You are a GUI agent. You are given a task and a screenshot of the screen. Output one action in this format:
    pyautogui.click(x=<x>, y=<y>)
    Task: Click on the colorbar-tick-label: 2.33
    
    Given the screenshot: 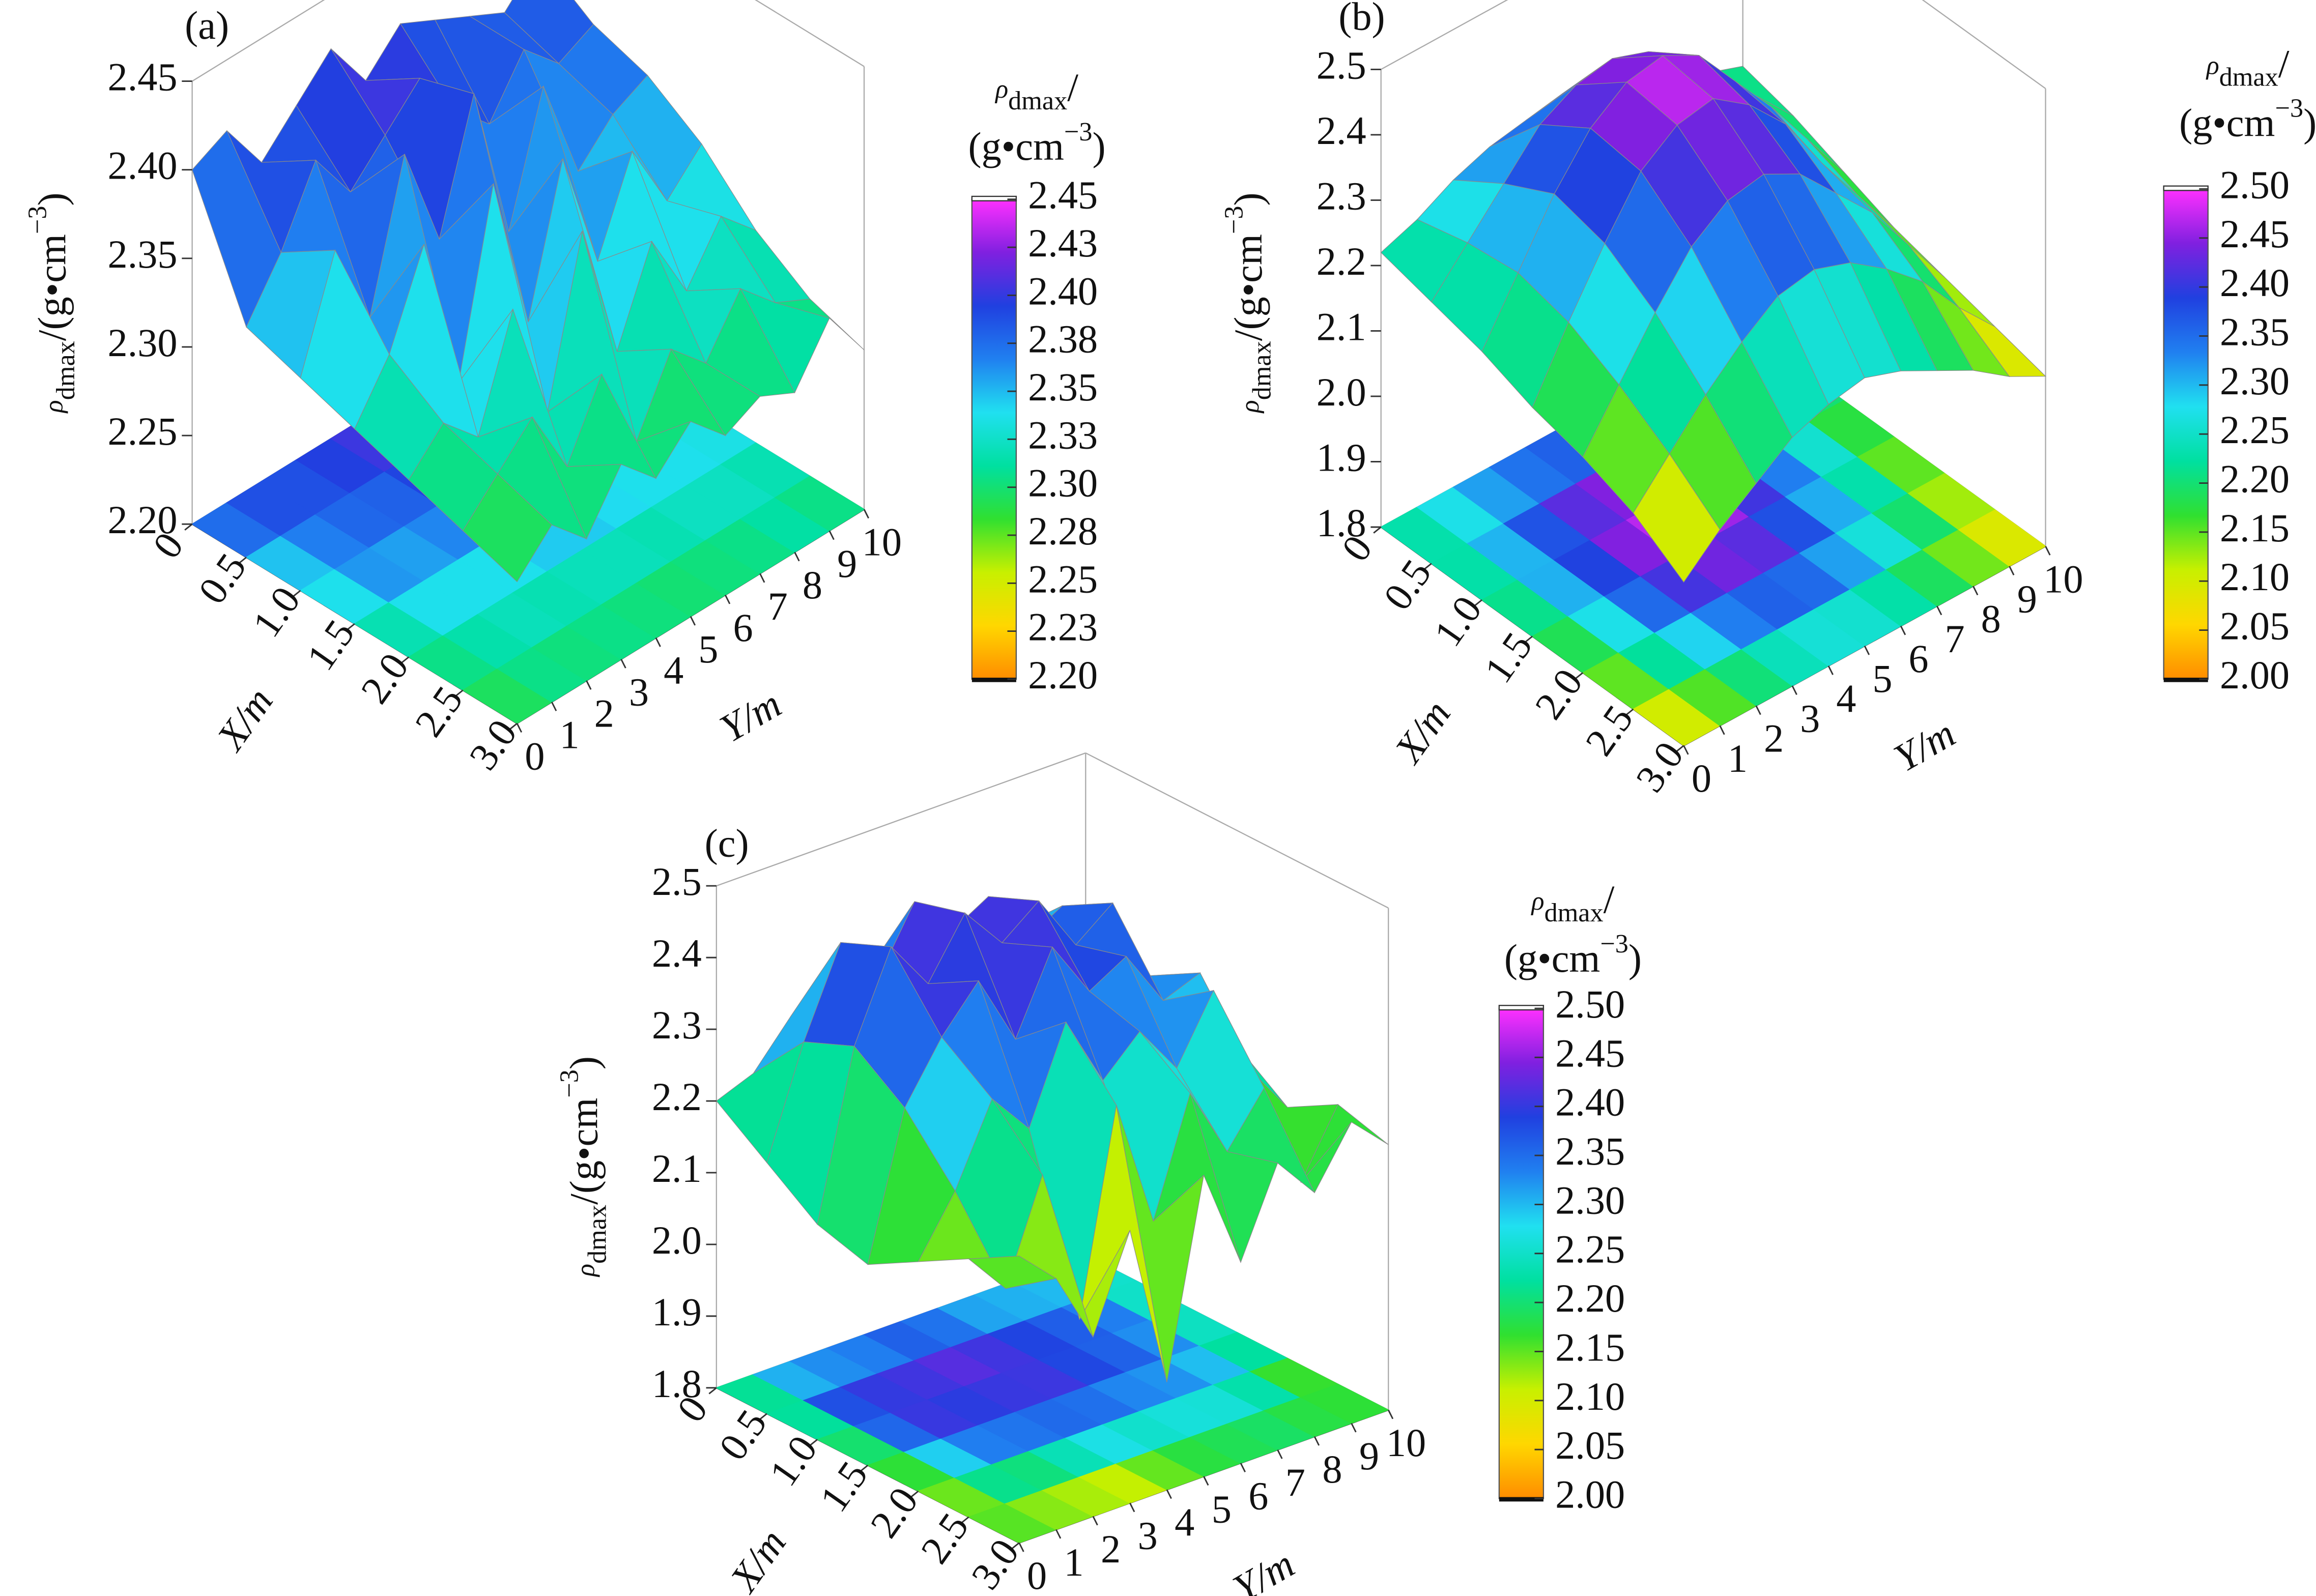 What is the action you would take?
    pyautogui.click(x=1063, y=435)
    